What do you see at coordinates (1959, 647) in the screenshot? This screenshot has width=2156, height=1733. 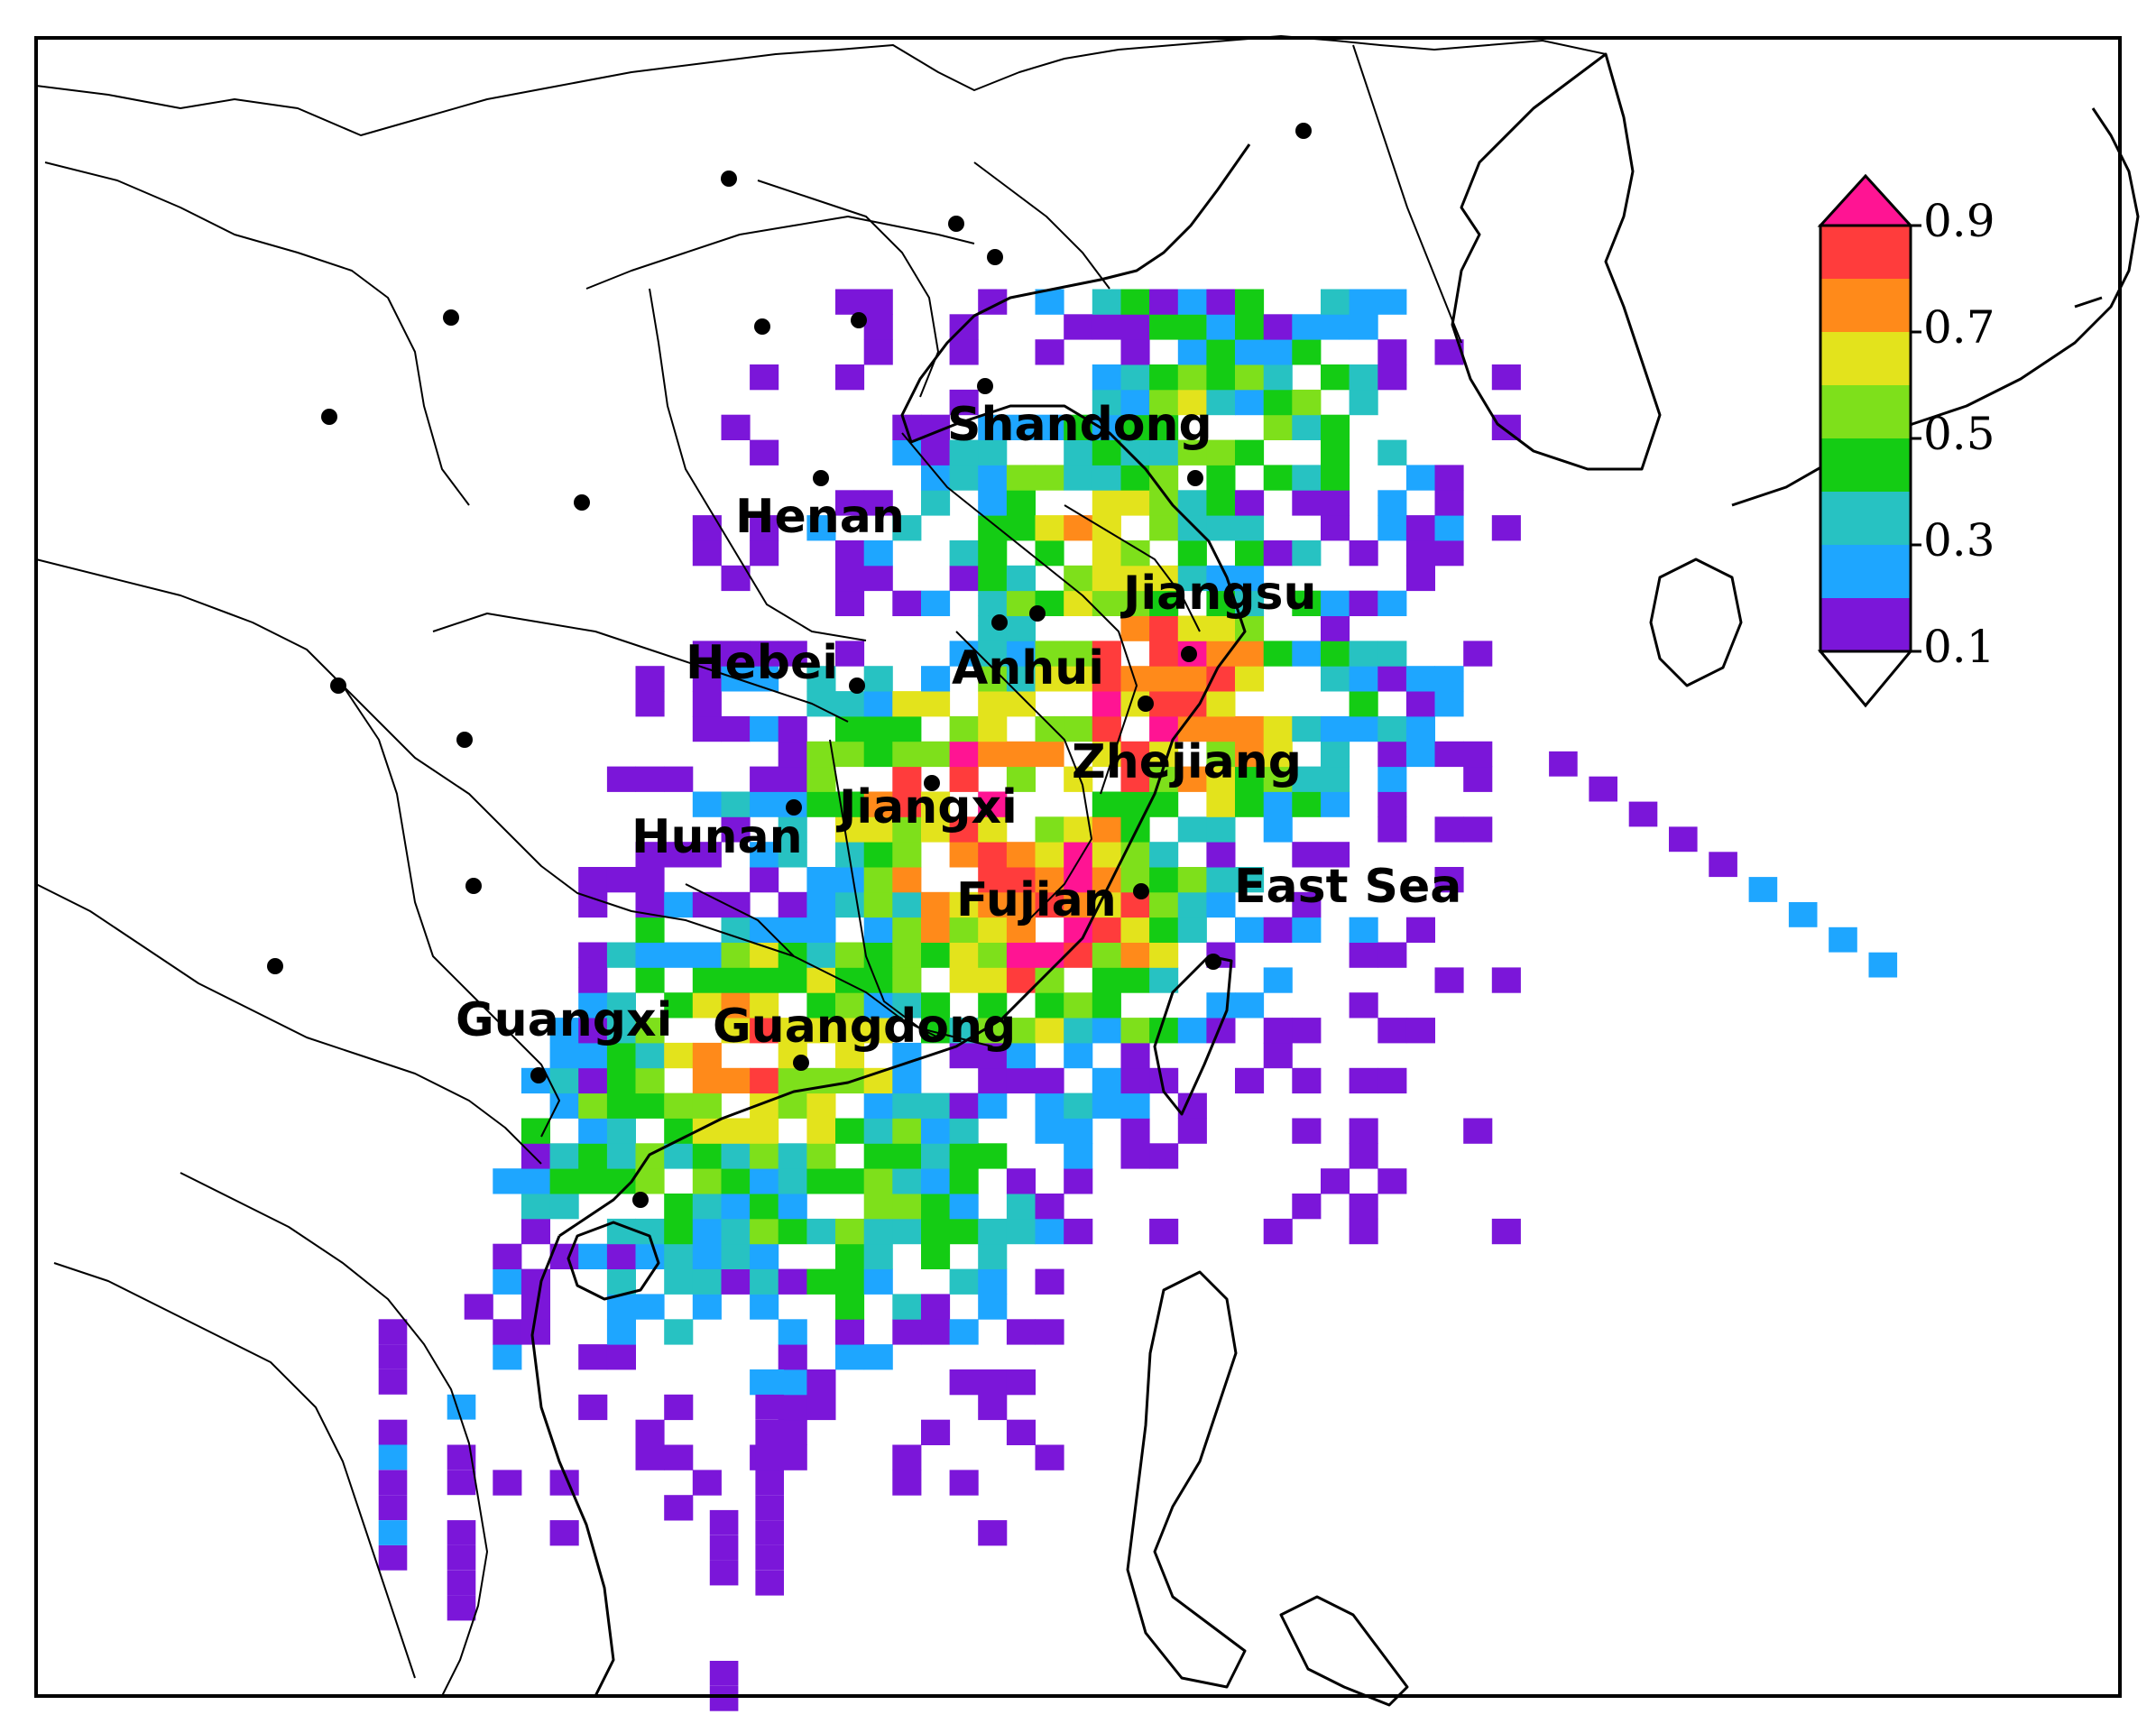 I see `colorbar-tick-0.1: 0.1` at bounding box center [1959, 647].